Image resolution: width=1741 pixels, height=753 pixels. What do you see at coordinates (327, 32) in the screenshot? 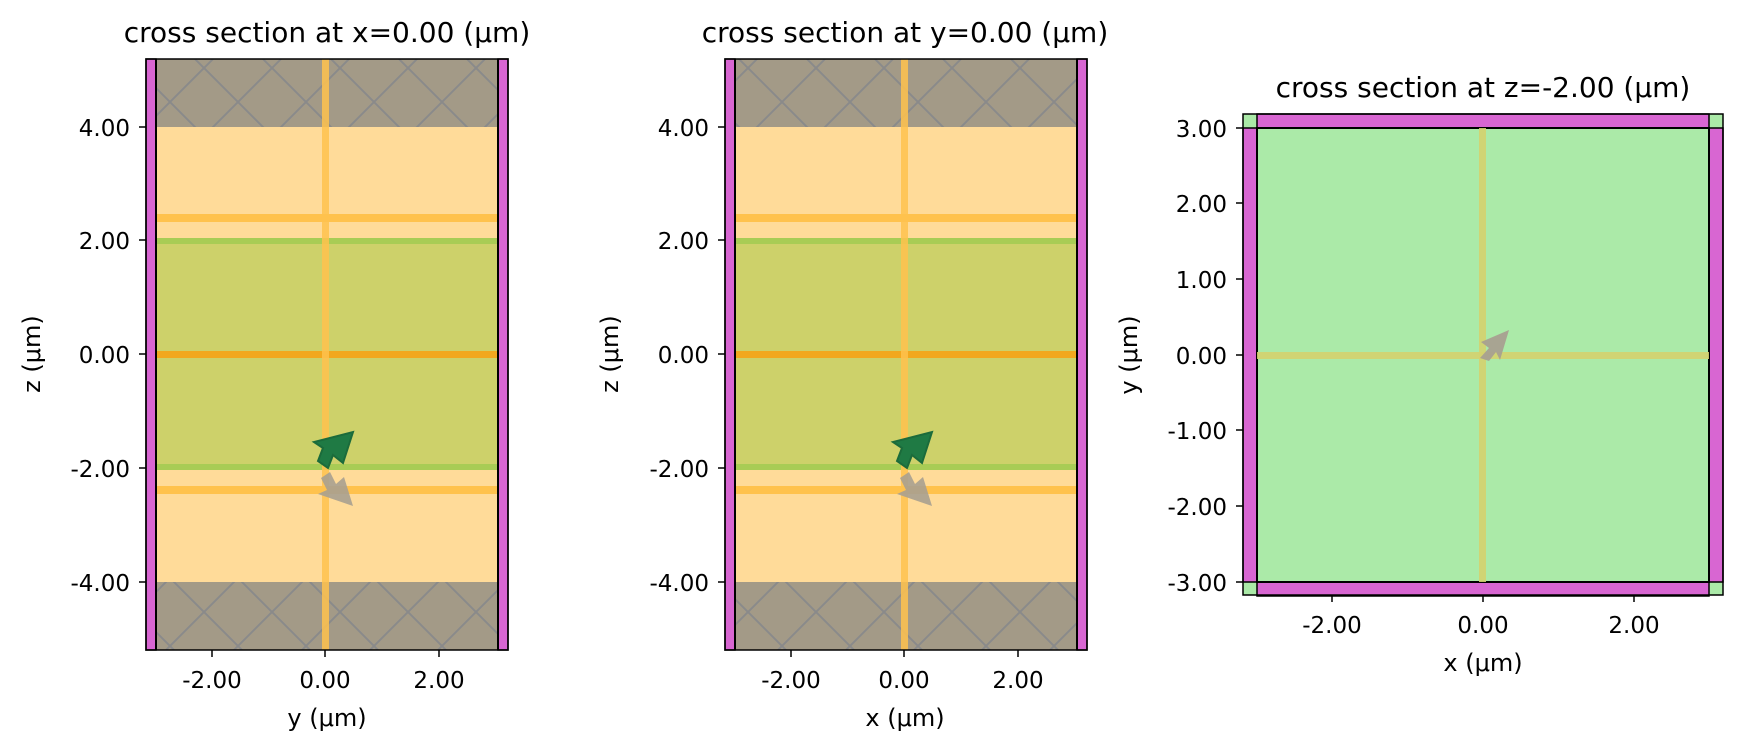
I see `panel-title: cross section at x=0.00 (μm)` at bounding box center [327, 32].